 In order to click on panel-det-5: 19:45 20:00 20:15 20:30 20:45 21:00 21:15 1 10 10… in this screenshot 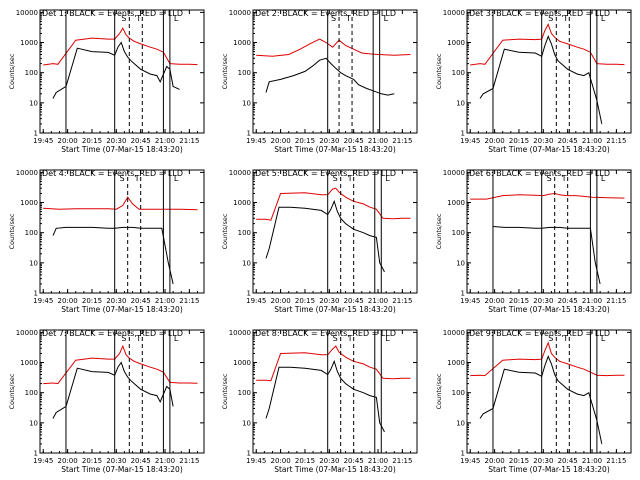, I will do `click(319, 241)`.